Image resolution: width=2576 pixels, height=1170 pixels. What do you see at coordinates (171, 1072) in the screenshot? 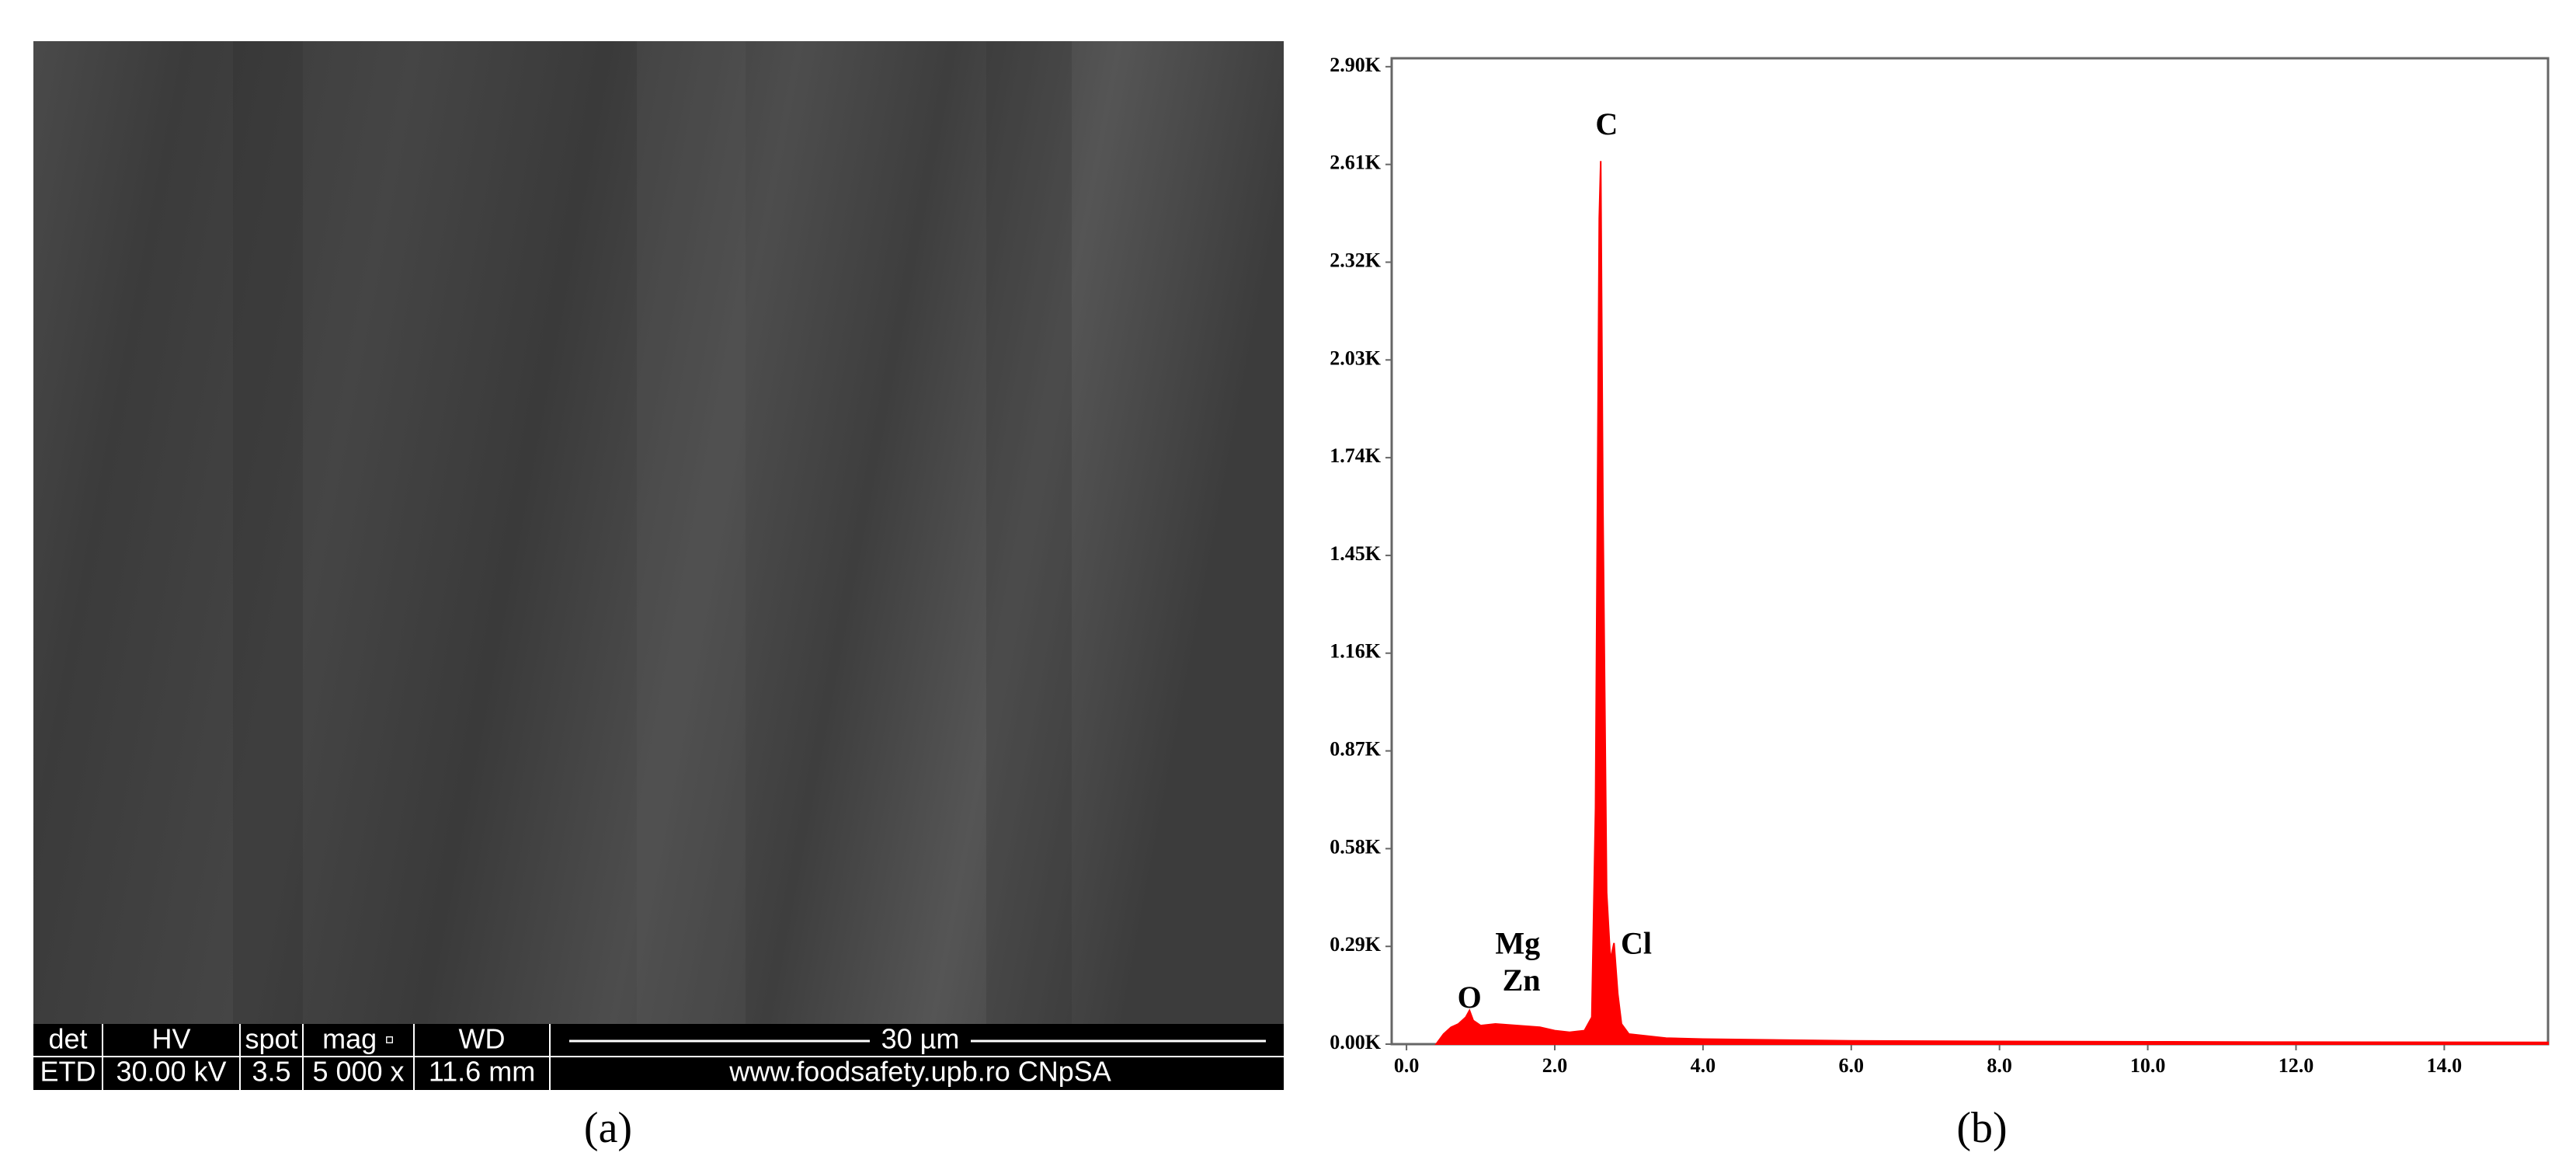
I see `info-value: 30.00 kV` at bounding box center [171, 1072].